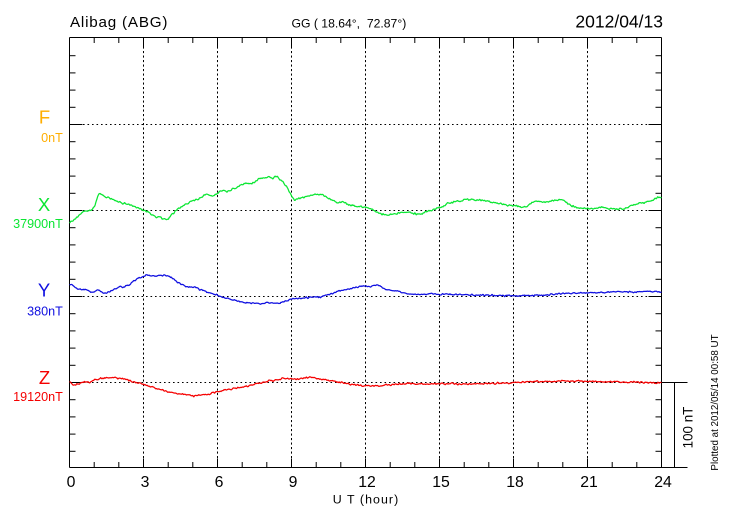 This screenshot has height=525, width=730. I want to click on svg-text: GG ( 18.64°, 72.87°), so click(349, 23).